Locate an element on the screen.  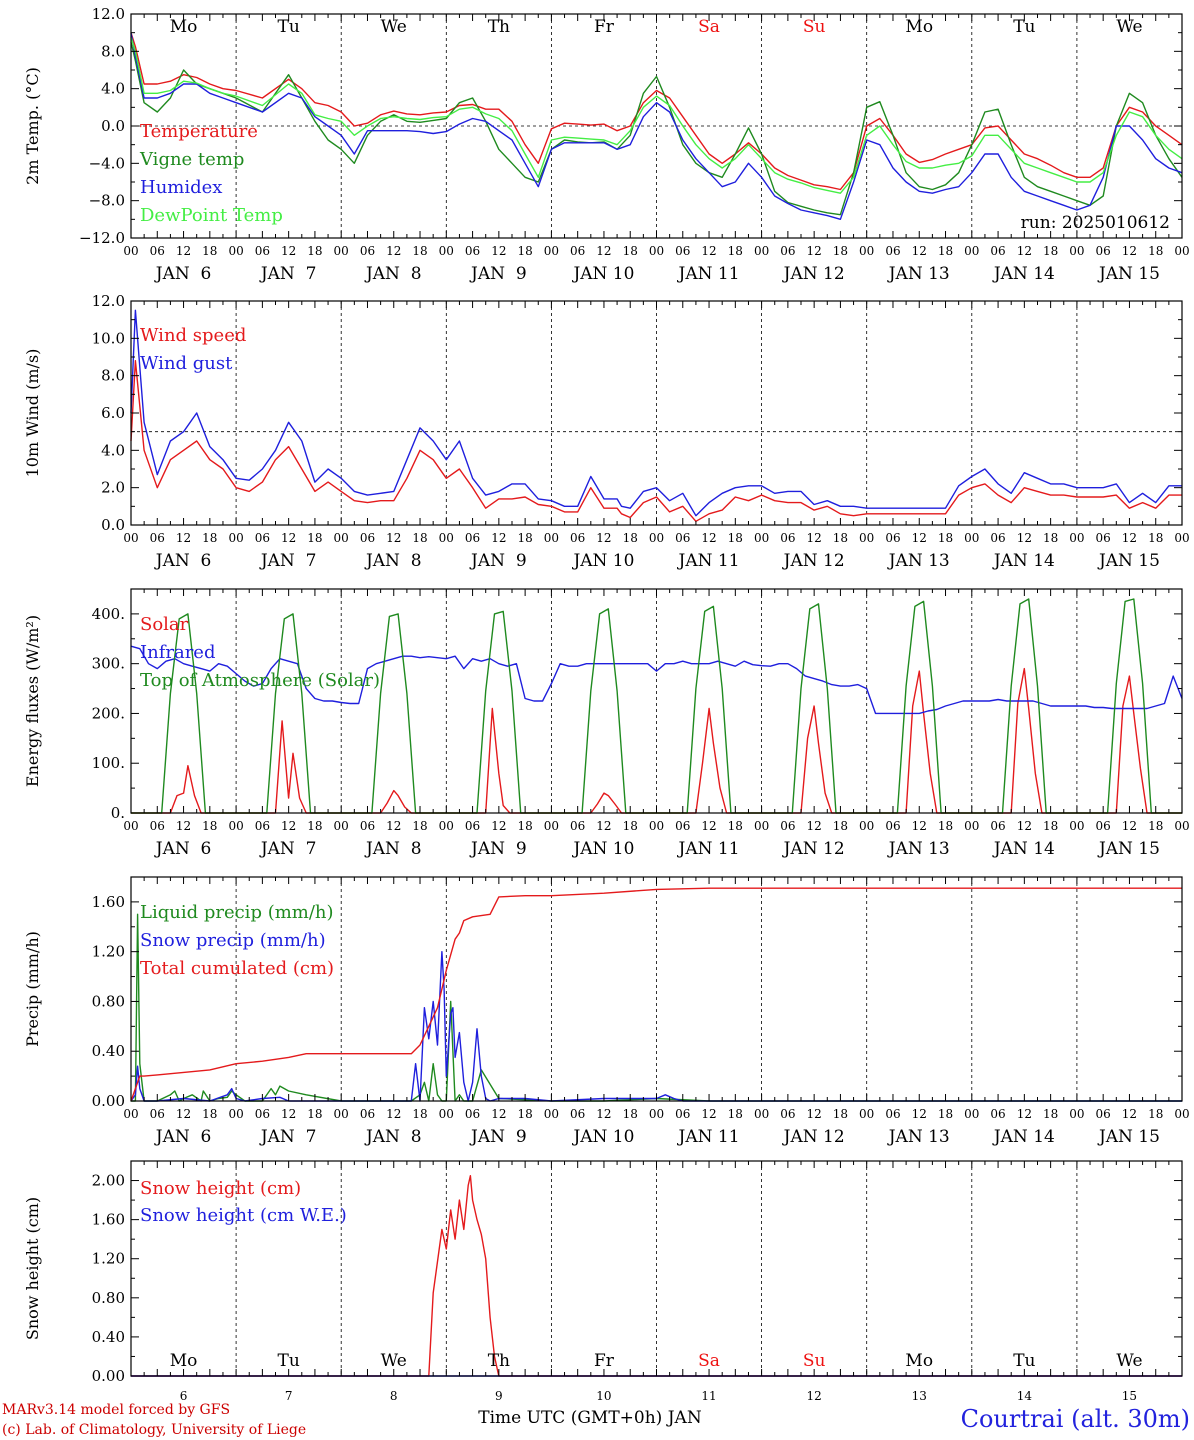
day-of-week-label: Sa is located at coordinates (709, 1361).